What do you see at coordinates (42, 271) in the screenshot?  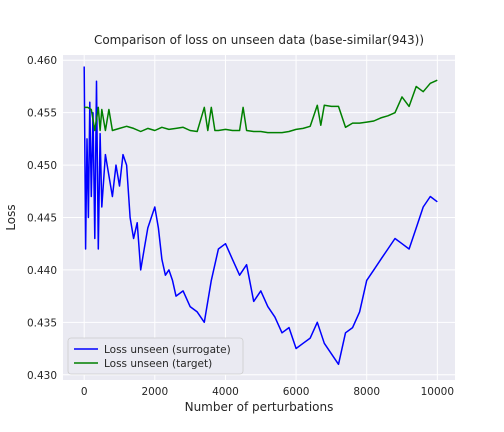 I see `y-tick-label: 0.440` at bounding box center [42, 271].